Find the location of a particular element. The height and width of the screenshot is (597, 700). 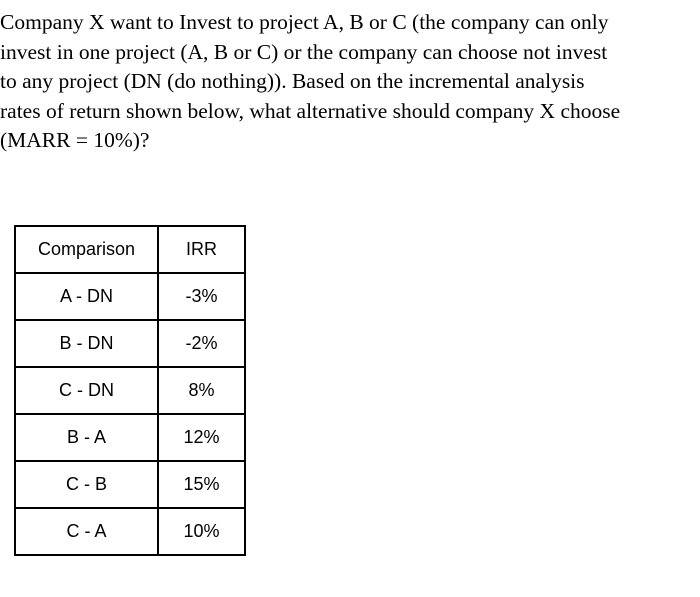

comparison-cell: B - A is located at coordinates (86, 437).